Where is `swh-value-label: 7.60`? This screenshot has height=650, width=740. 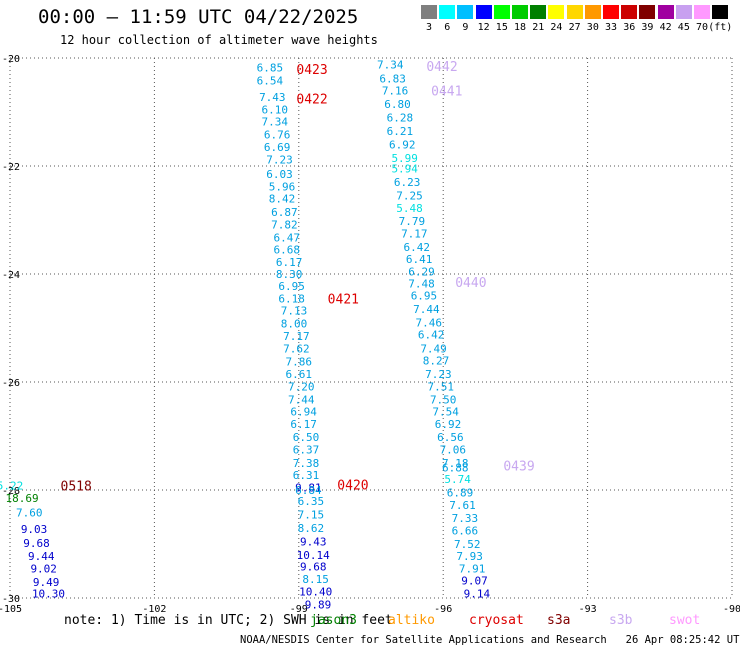 swh-value-label: 7.60 is located at coordinates (29, 513).